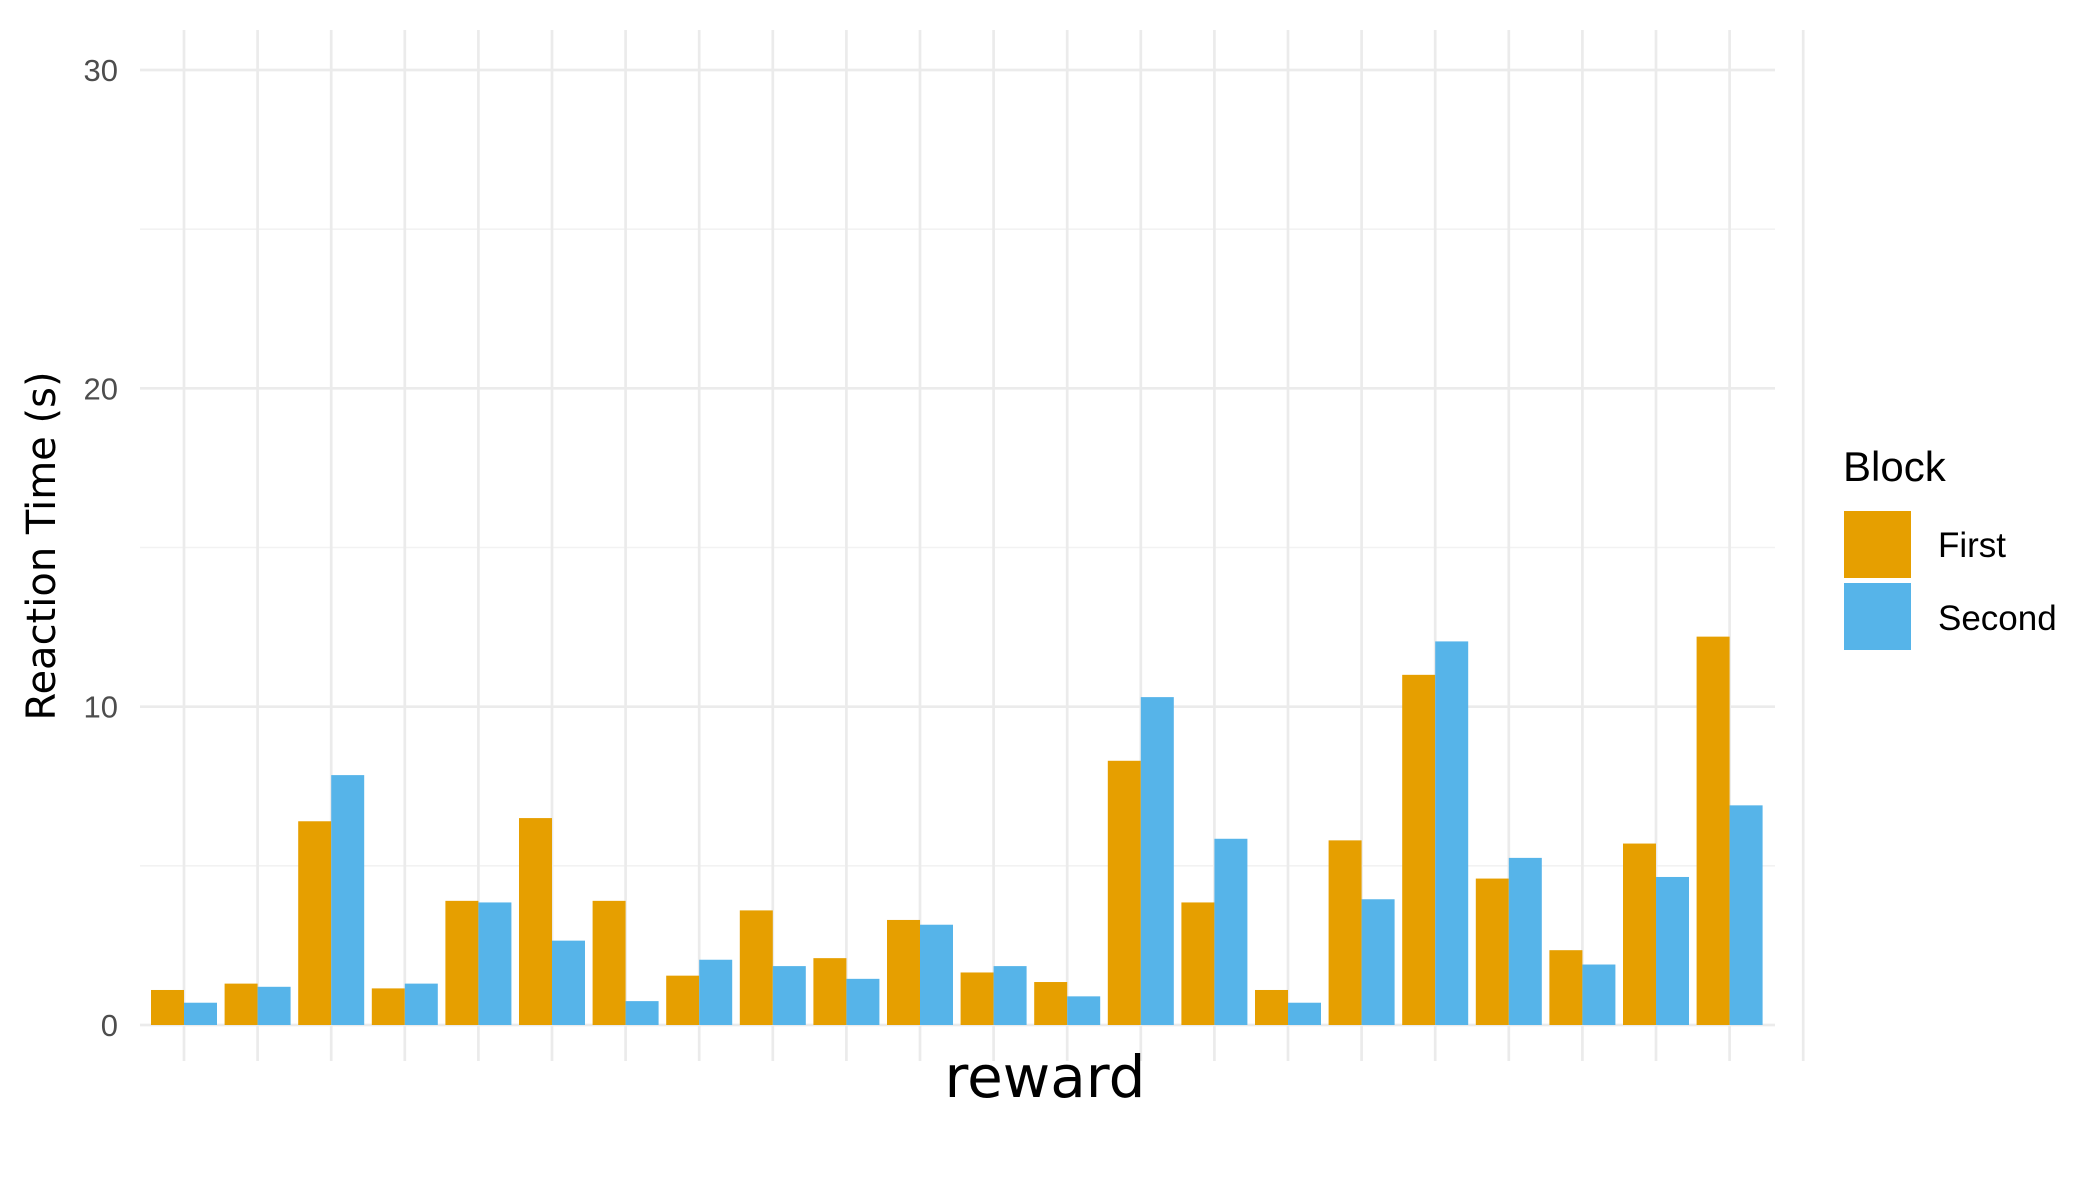  I want to click on legend-swatch-second, so click(1877, 616).